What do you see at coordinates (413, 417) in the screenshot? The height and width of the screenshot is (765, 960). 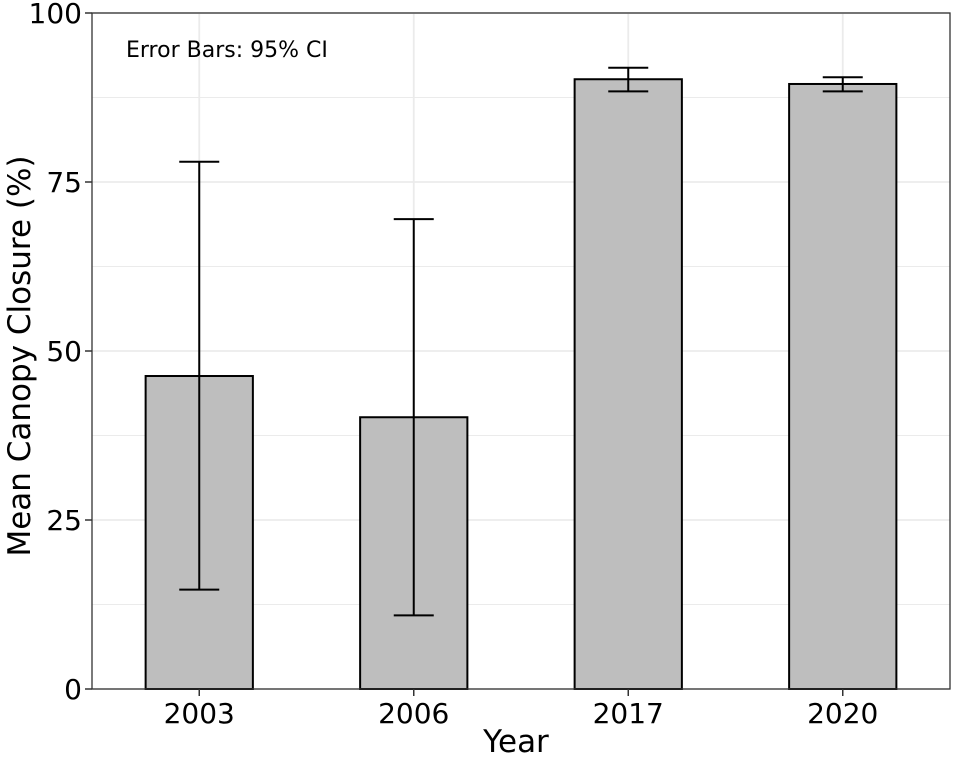 I see `error-bar-2006` at bounding box center [413, 417].